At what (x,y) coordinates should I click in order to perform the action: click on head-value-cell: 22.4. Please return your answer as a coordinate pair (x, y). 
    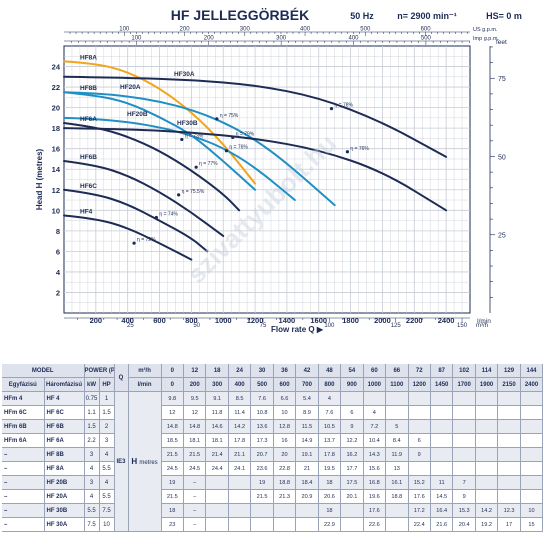
    Looking at the image, I should click on (419, 524).